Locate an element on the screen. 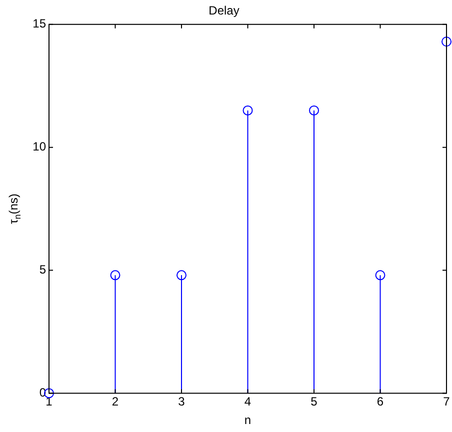 This screenshot has width=452, height=432. x-tick-label: 4 is located at coordinates (248, 401).